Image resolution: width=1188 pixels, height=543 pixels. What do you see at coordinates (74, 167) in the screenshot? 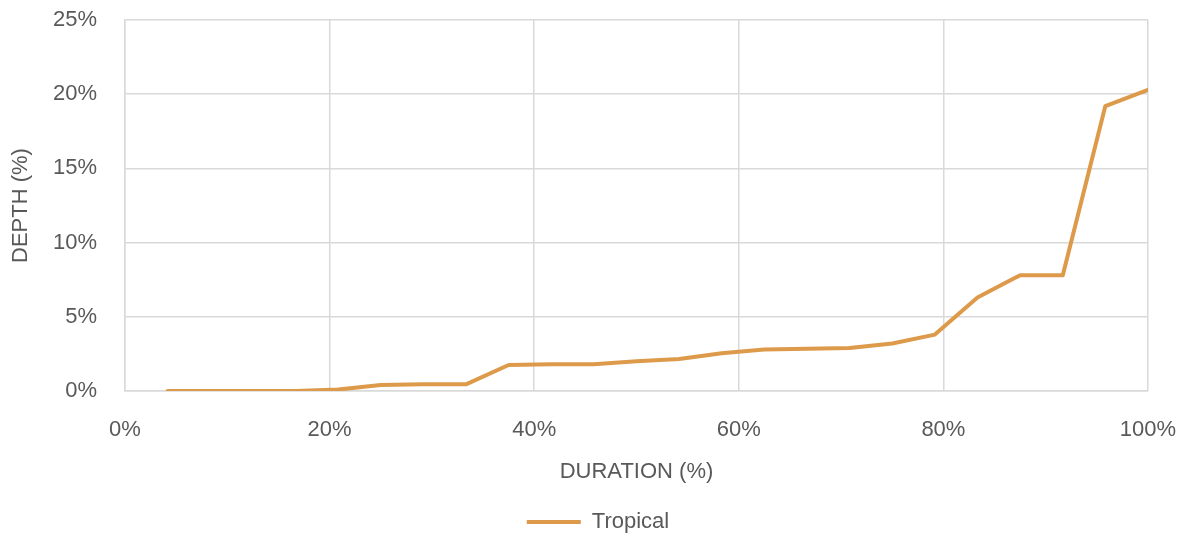
I see `y-tick-label: 15%` at bounding box center [74, 167].